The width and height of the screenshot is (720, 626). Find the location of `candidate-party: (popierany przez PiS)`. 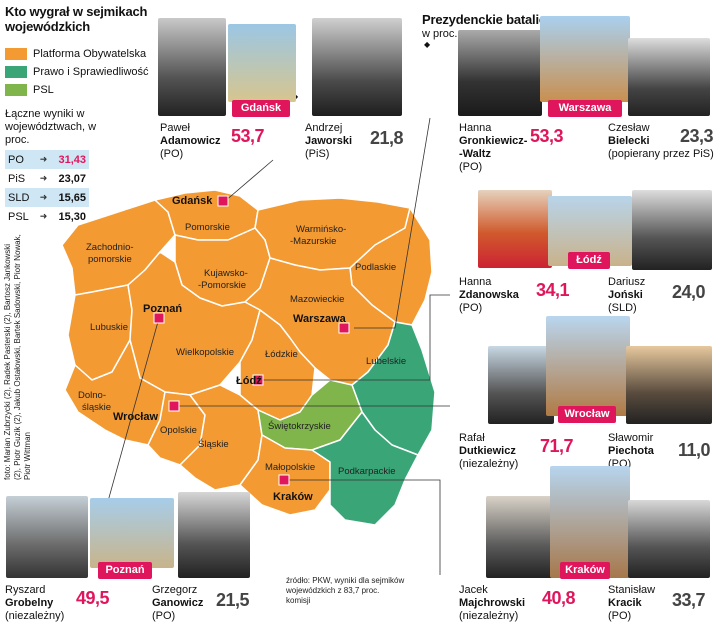

candidate-party: (popierany przez PiS) is located at coordinates (661, 154).